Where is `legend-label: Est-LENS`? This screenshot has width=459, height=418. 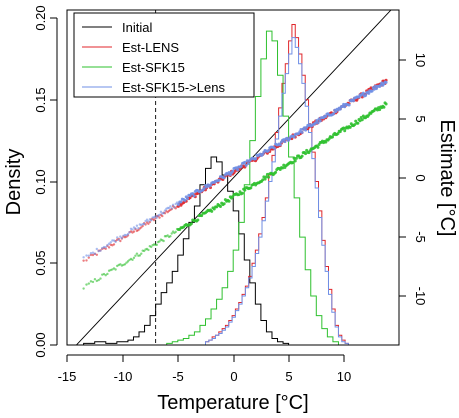
legend-label: Est-LENS is located at coordinates (150, 47).